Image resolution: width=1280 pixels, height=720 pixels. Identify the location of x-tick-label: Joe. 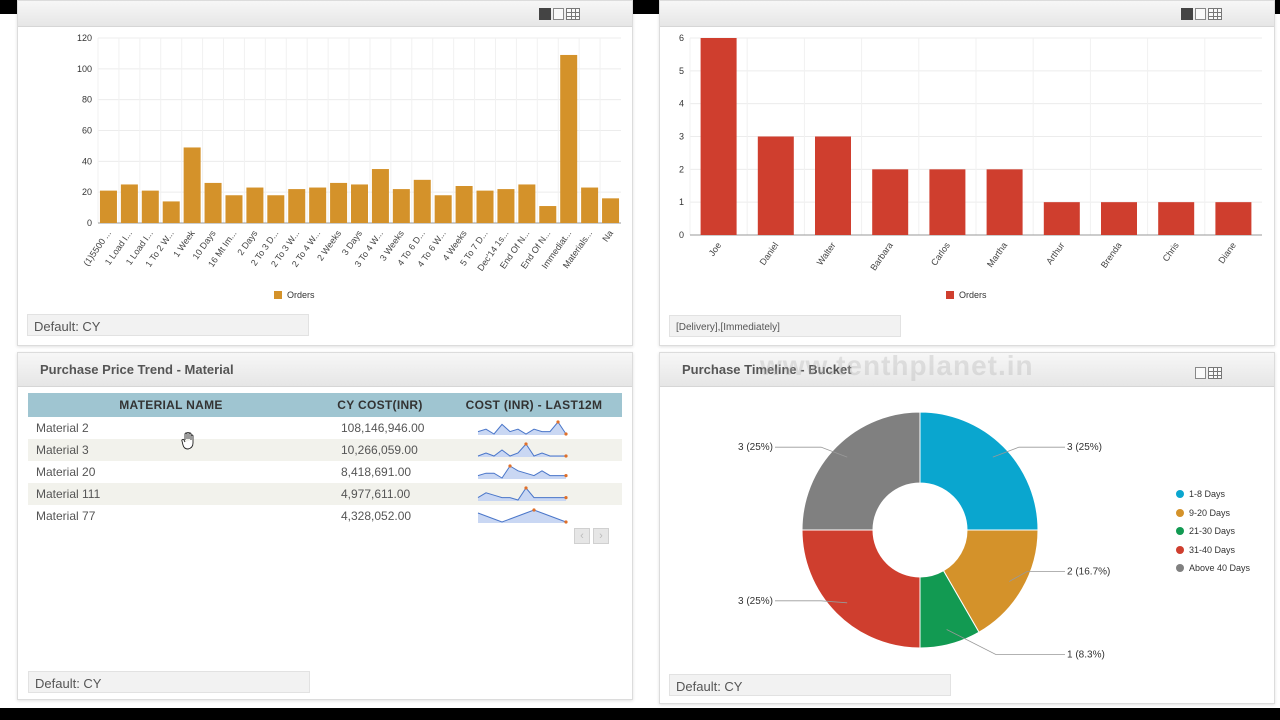
(715, 249).